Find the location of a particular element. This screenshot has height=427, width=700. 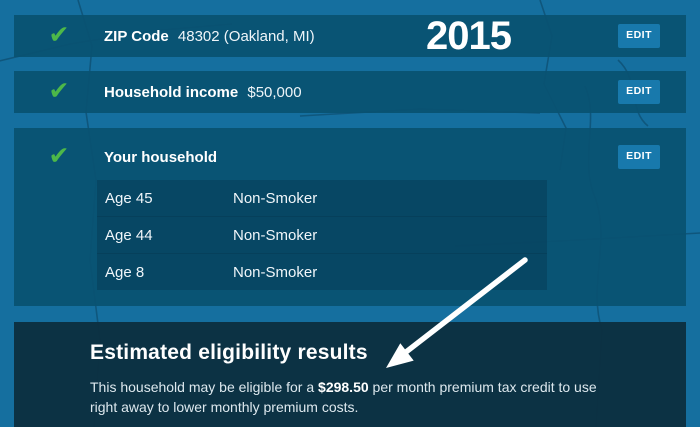

year-badge: 2015 is located at coordinates (469, 36).